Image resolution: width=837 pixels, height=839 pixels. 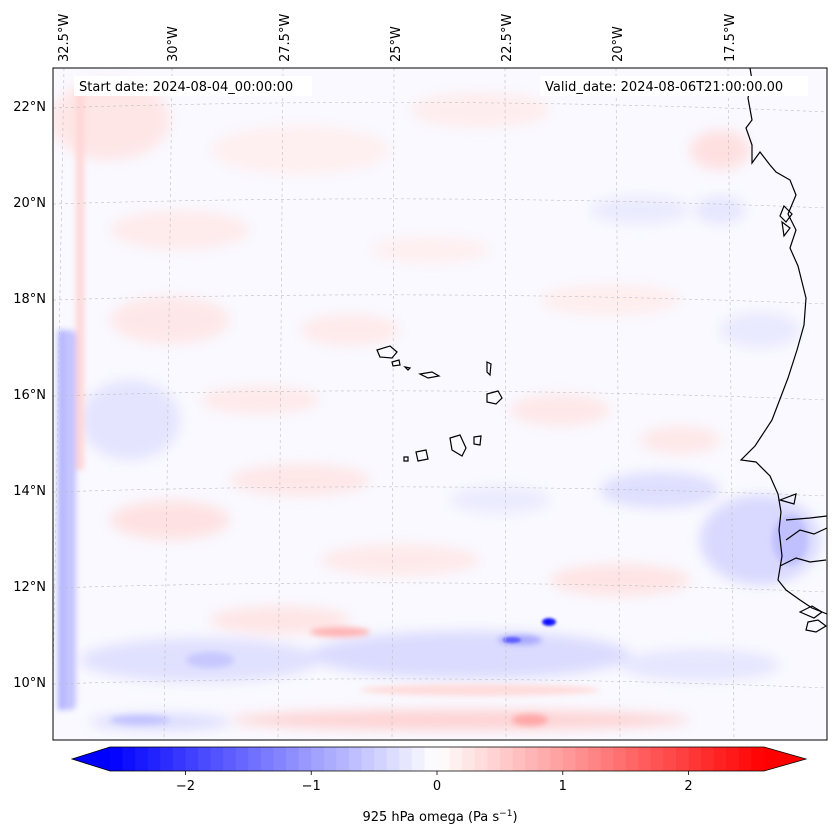 I want to click on colorbar-tick-label: −2, so click(x=185, y=786).